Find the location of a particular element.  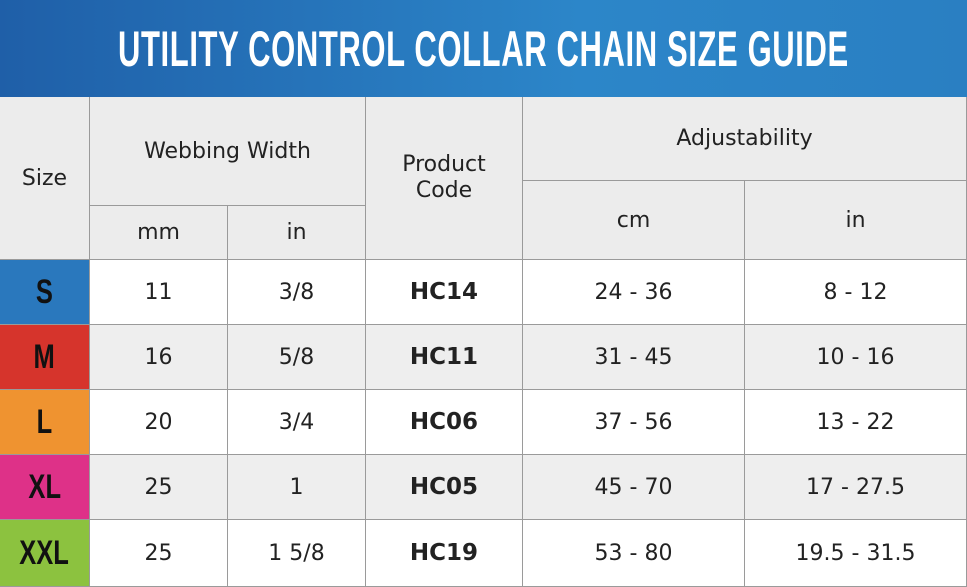

header-product-code: Product Code is located at coordinates (444, 178).